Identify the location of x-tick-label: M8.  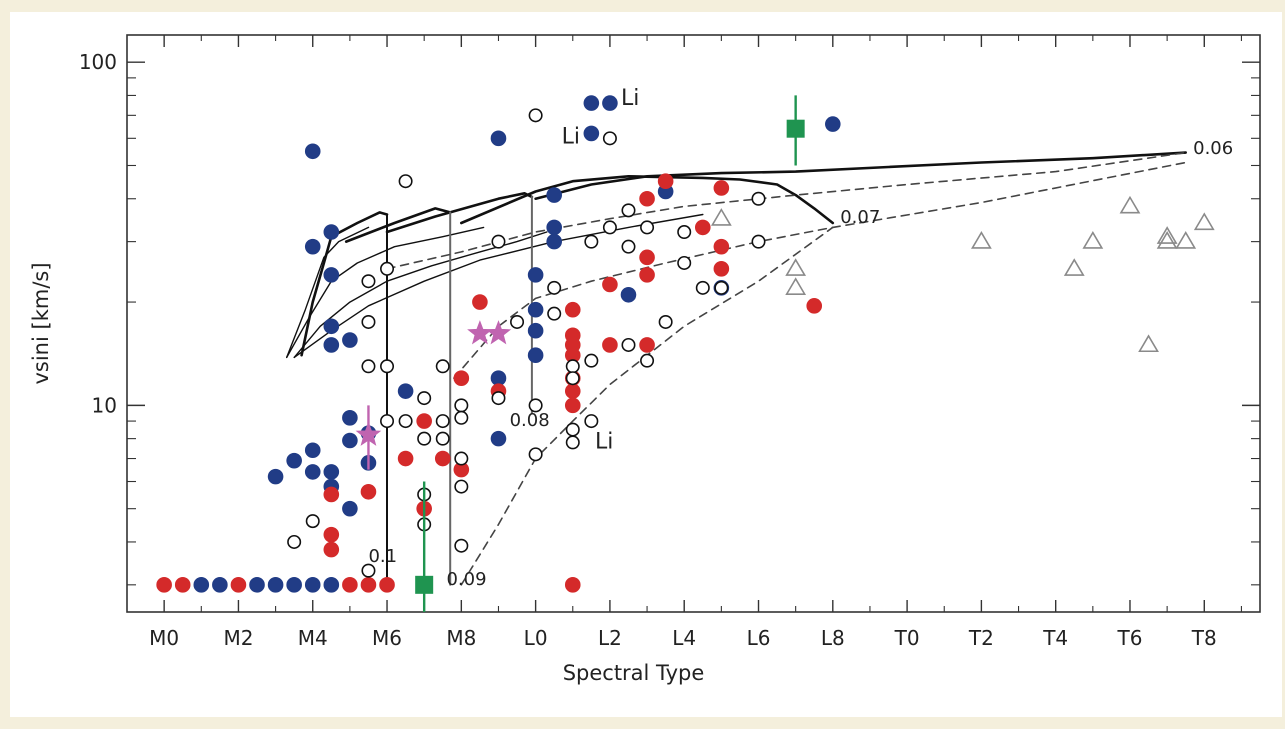
(461, 638).